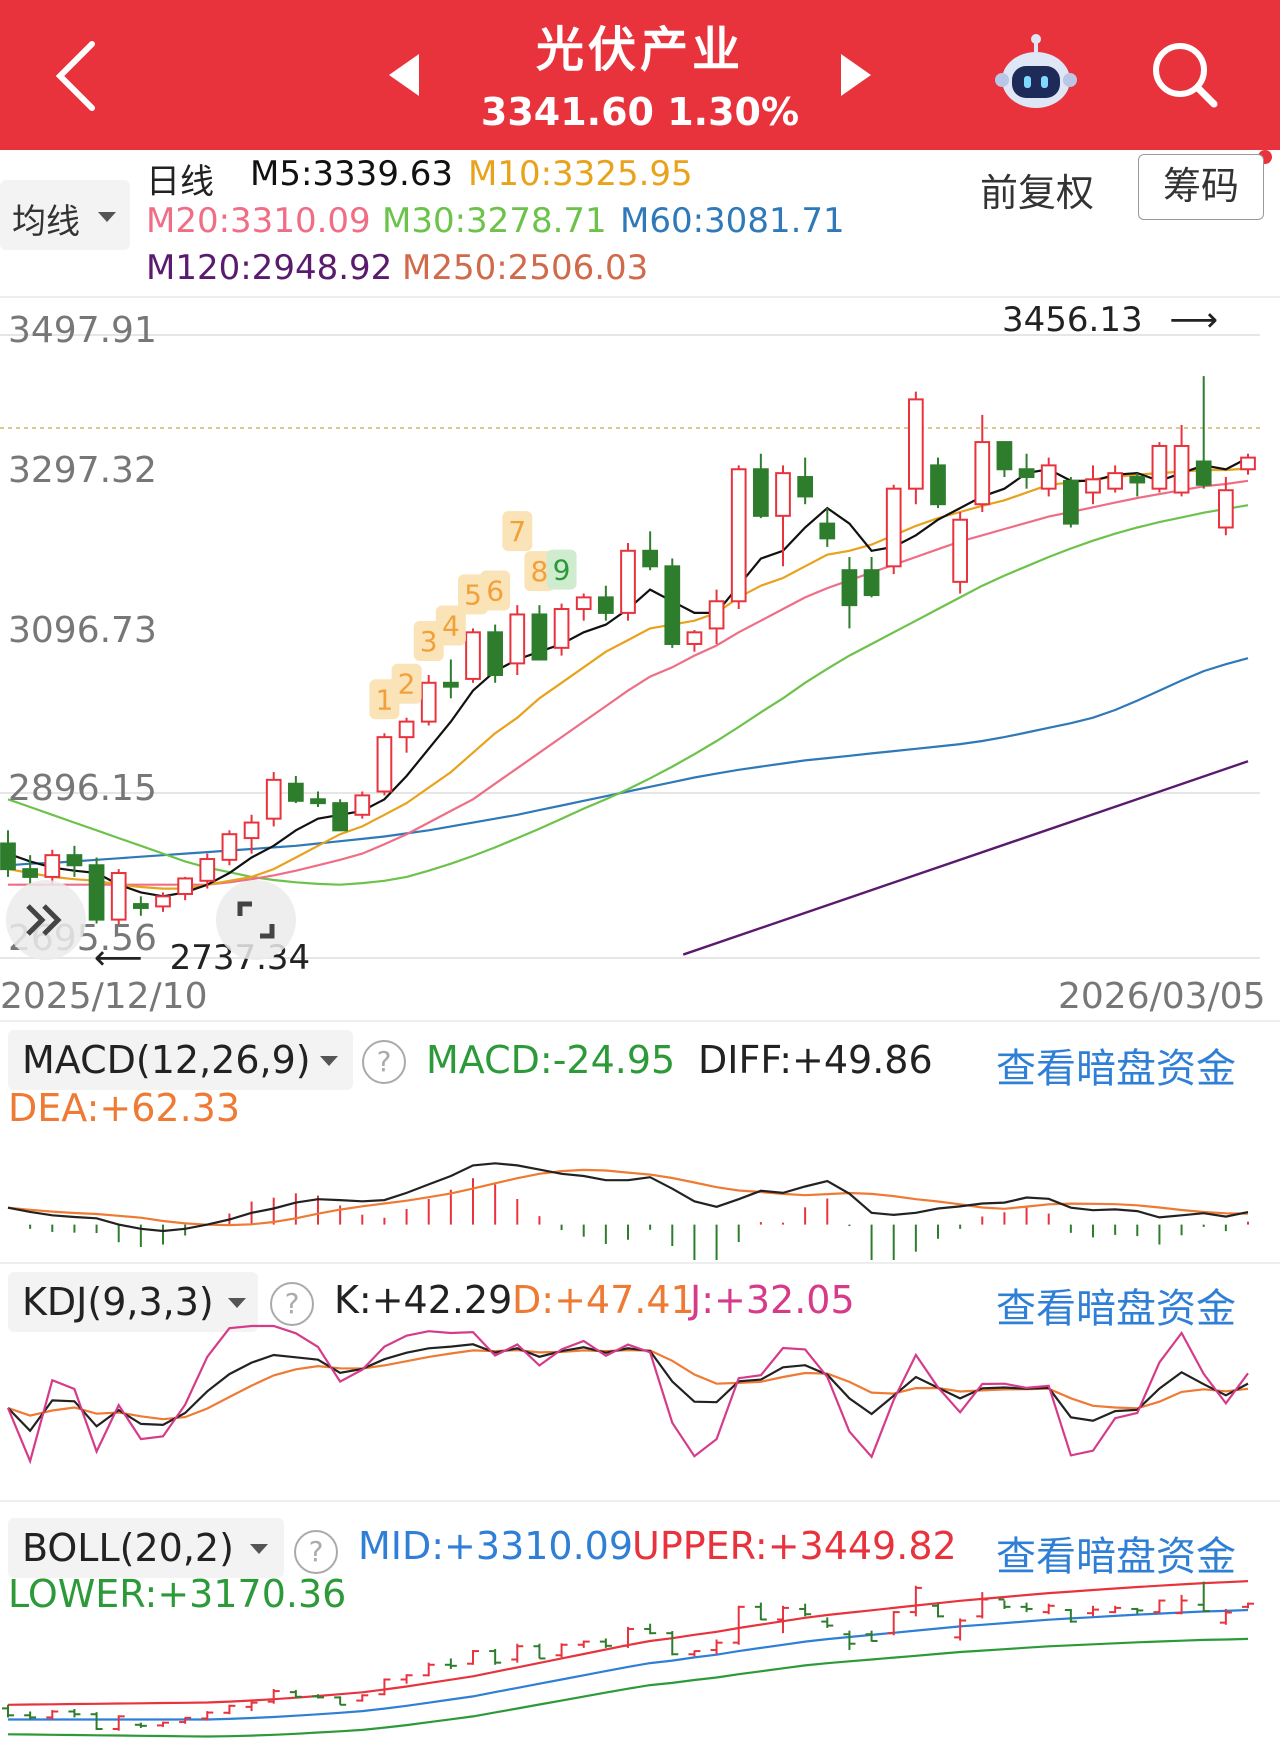 This screenshot has width=1280, height=1759. Describe the element at coordinates (146, 1548) in the screenshot. I see `boll-selector: BOLL(20,2)` at that location.